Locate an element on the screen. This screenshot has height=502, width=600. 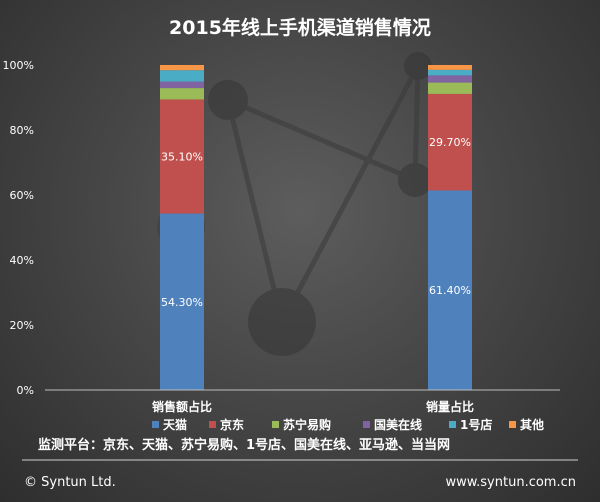
y-tick-label: 40% is located at coordinates (22, 260).